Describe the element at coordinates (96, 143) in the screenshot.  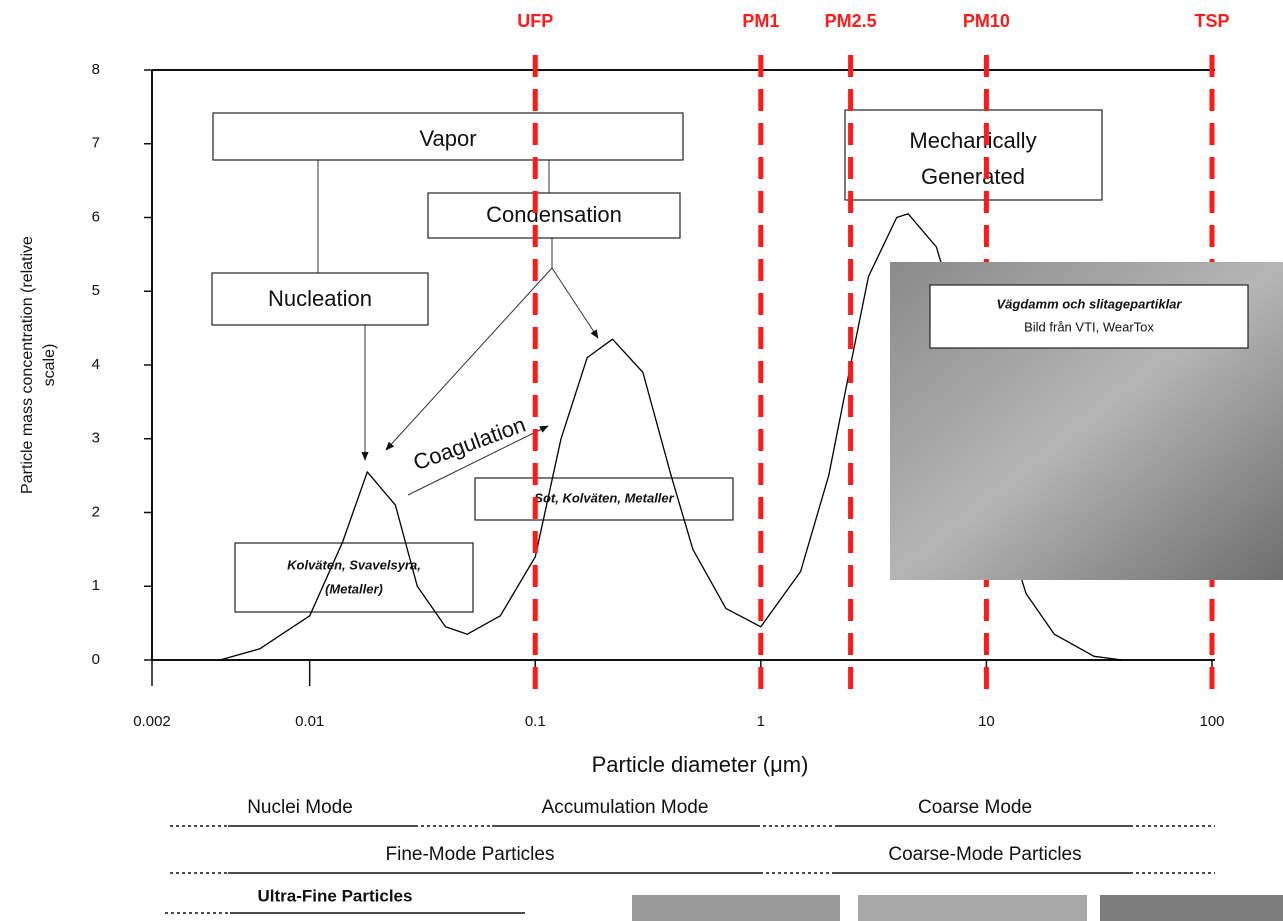
I see `y-tick-label: 7` at that location.